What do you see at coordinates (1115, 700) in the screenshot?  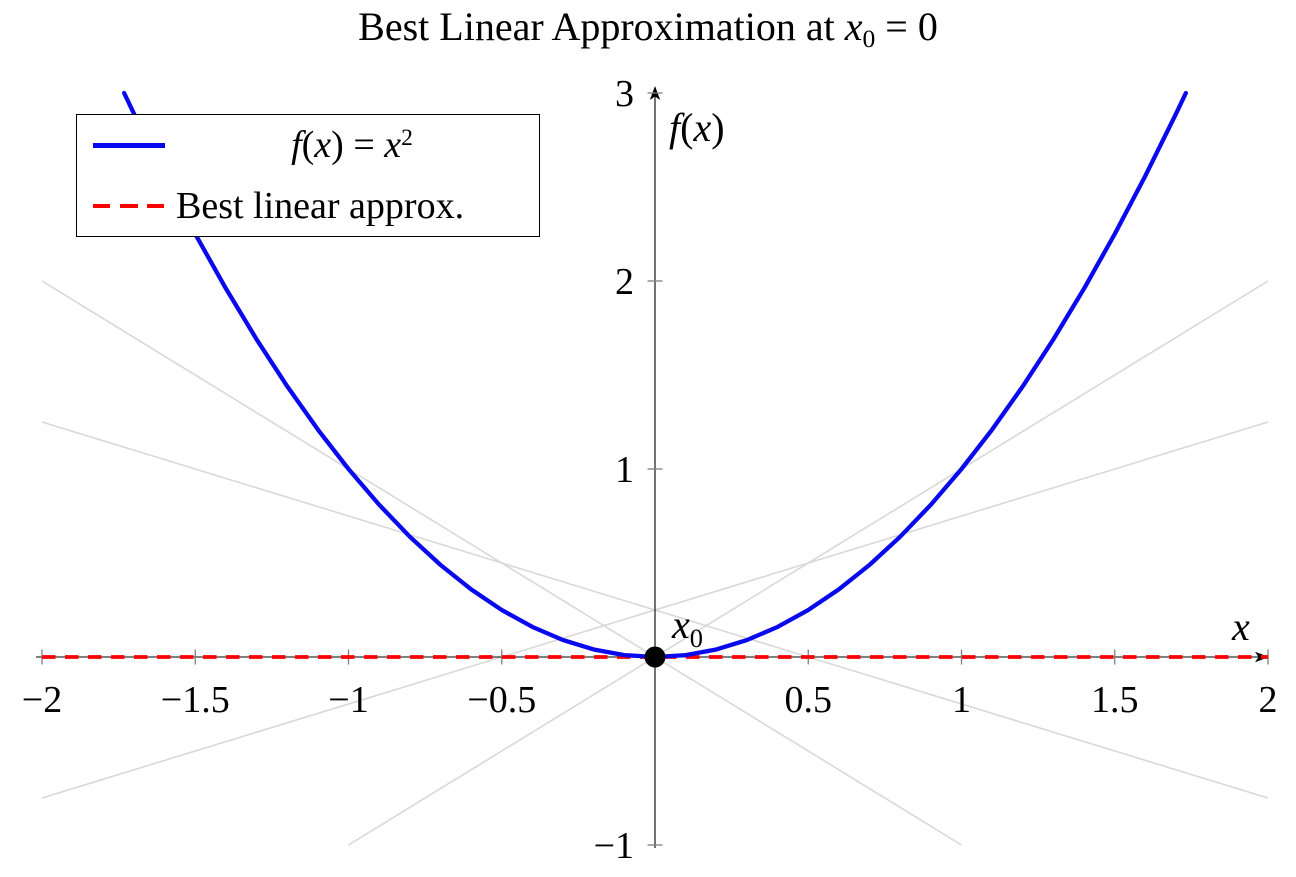 I see `x-tick-label-1.5: 1.5` at bounding box center [1115, 700].